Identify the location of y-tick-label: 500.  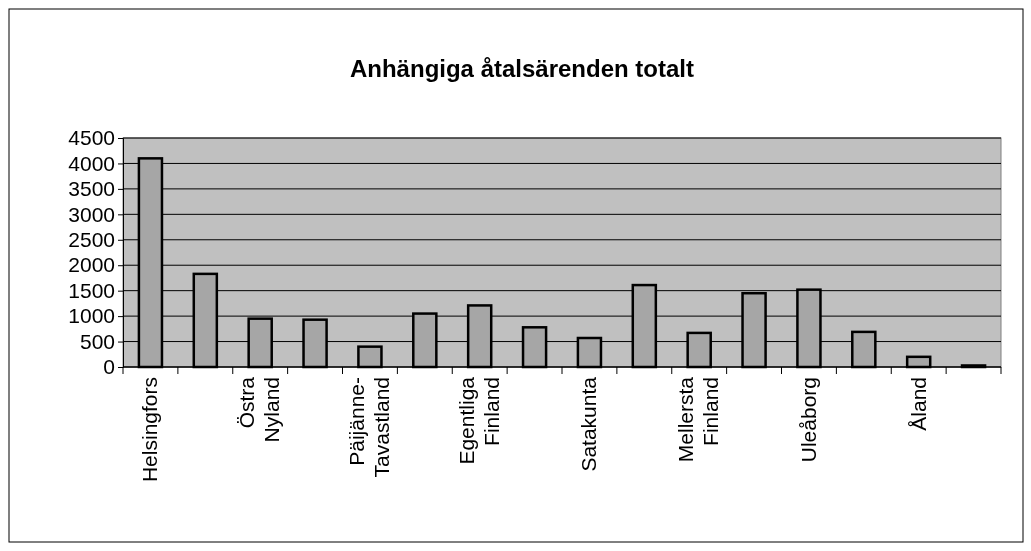
(97, 341).